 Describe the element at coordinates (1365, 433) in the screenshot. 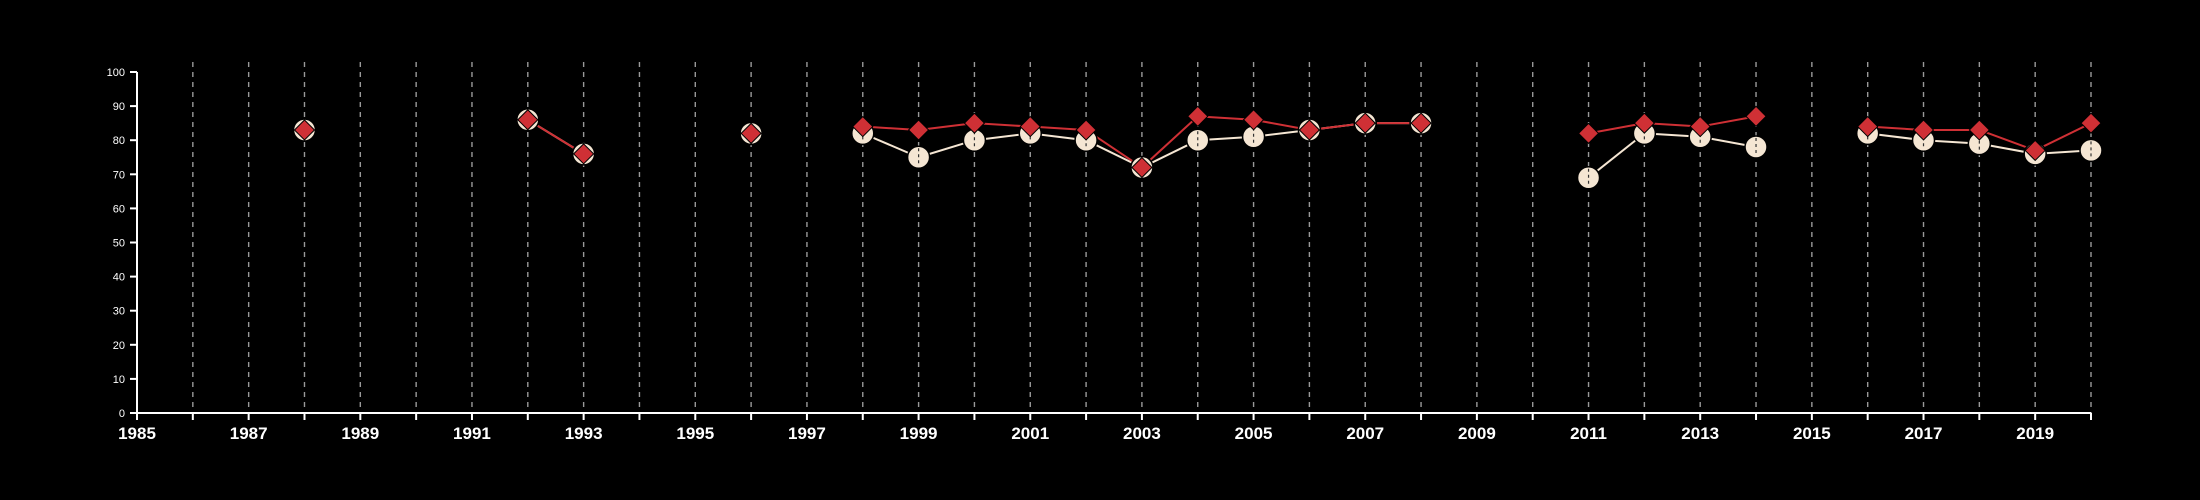

I see `x-tick-label: 2007` at that location.